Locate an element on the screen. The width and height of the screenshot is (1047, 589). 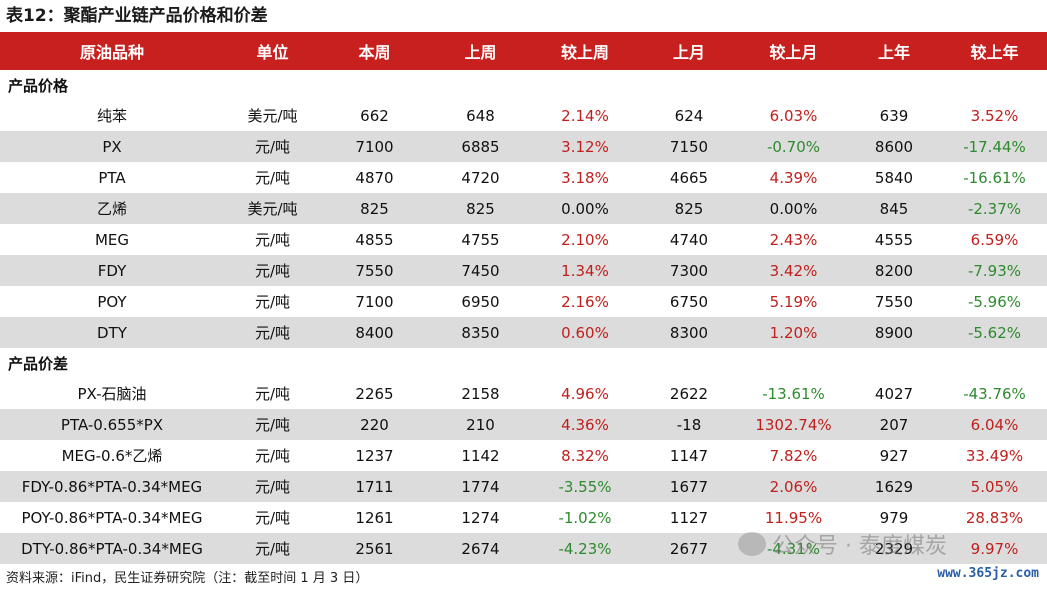
cell-last-year: 2329 is located at coordinates (894, 548).